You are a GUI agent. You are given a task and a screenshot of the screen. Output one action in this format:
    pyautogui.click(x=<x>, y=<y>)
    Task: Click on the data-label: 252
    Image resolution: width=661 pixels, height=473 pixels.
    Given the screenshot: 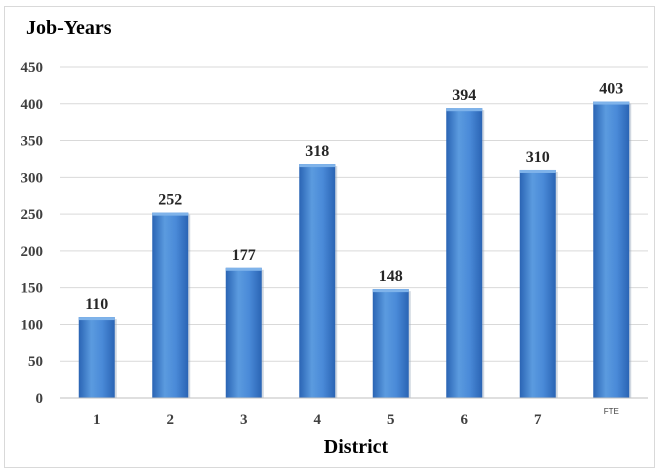 What is the action you would take?
    pyautogui.click(x=170, y=200)
    